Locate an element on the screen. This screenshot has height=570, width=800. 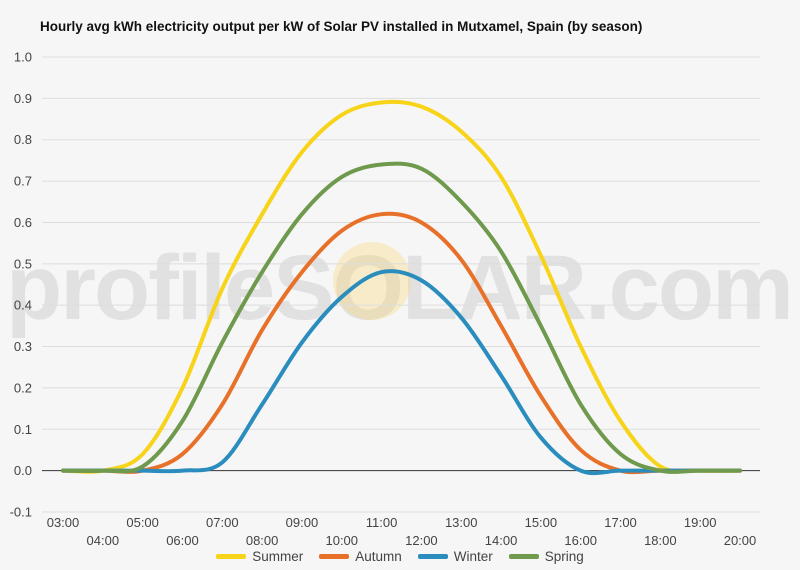
y-tick-label: 0.0 is located at coordinates (23, 470).